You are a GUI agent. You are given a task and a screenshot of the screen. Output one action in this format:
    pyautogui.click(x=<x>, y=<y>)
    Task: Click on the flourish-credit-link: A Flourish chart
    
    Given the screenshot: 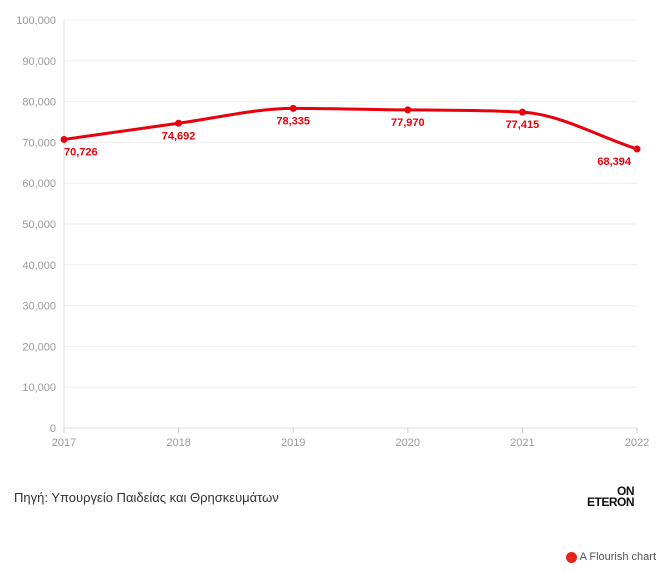 What is the action you would take?
    pyautogui.click(x=611, y=557)
    